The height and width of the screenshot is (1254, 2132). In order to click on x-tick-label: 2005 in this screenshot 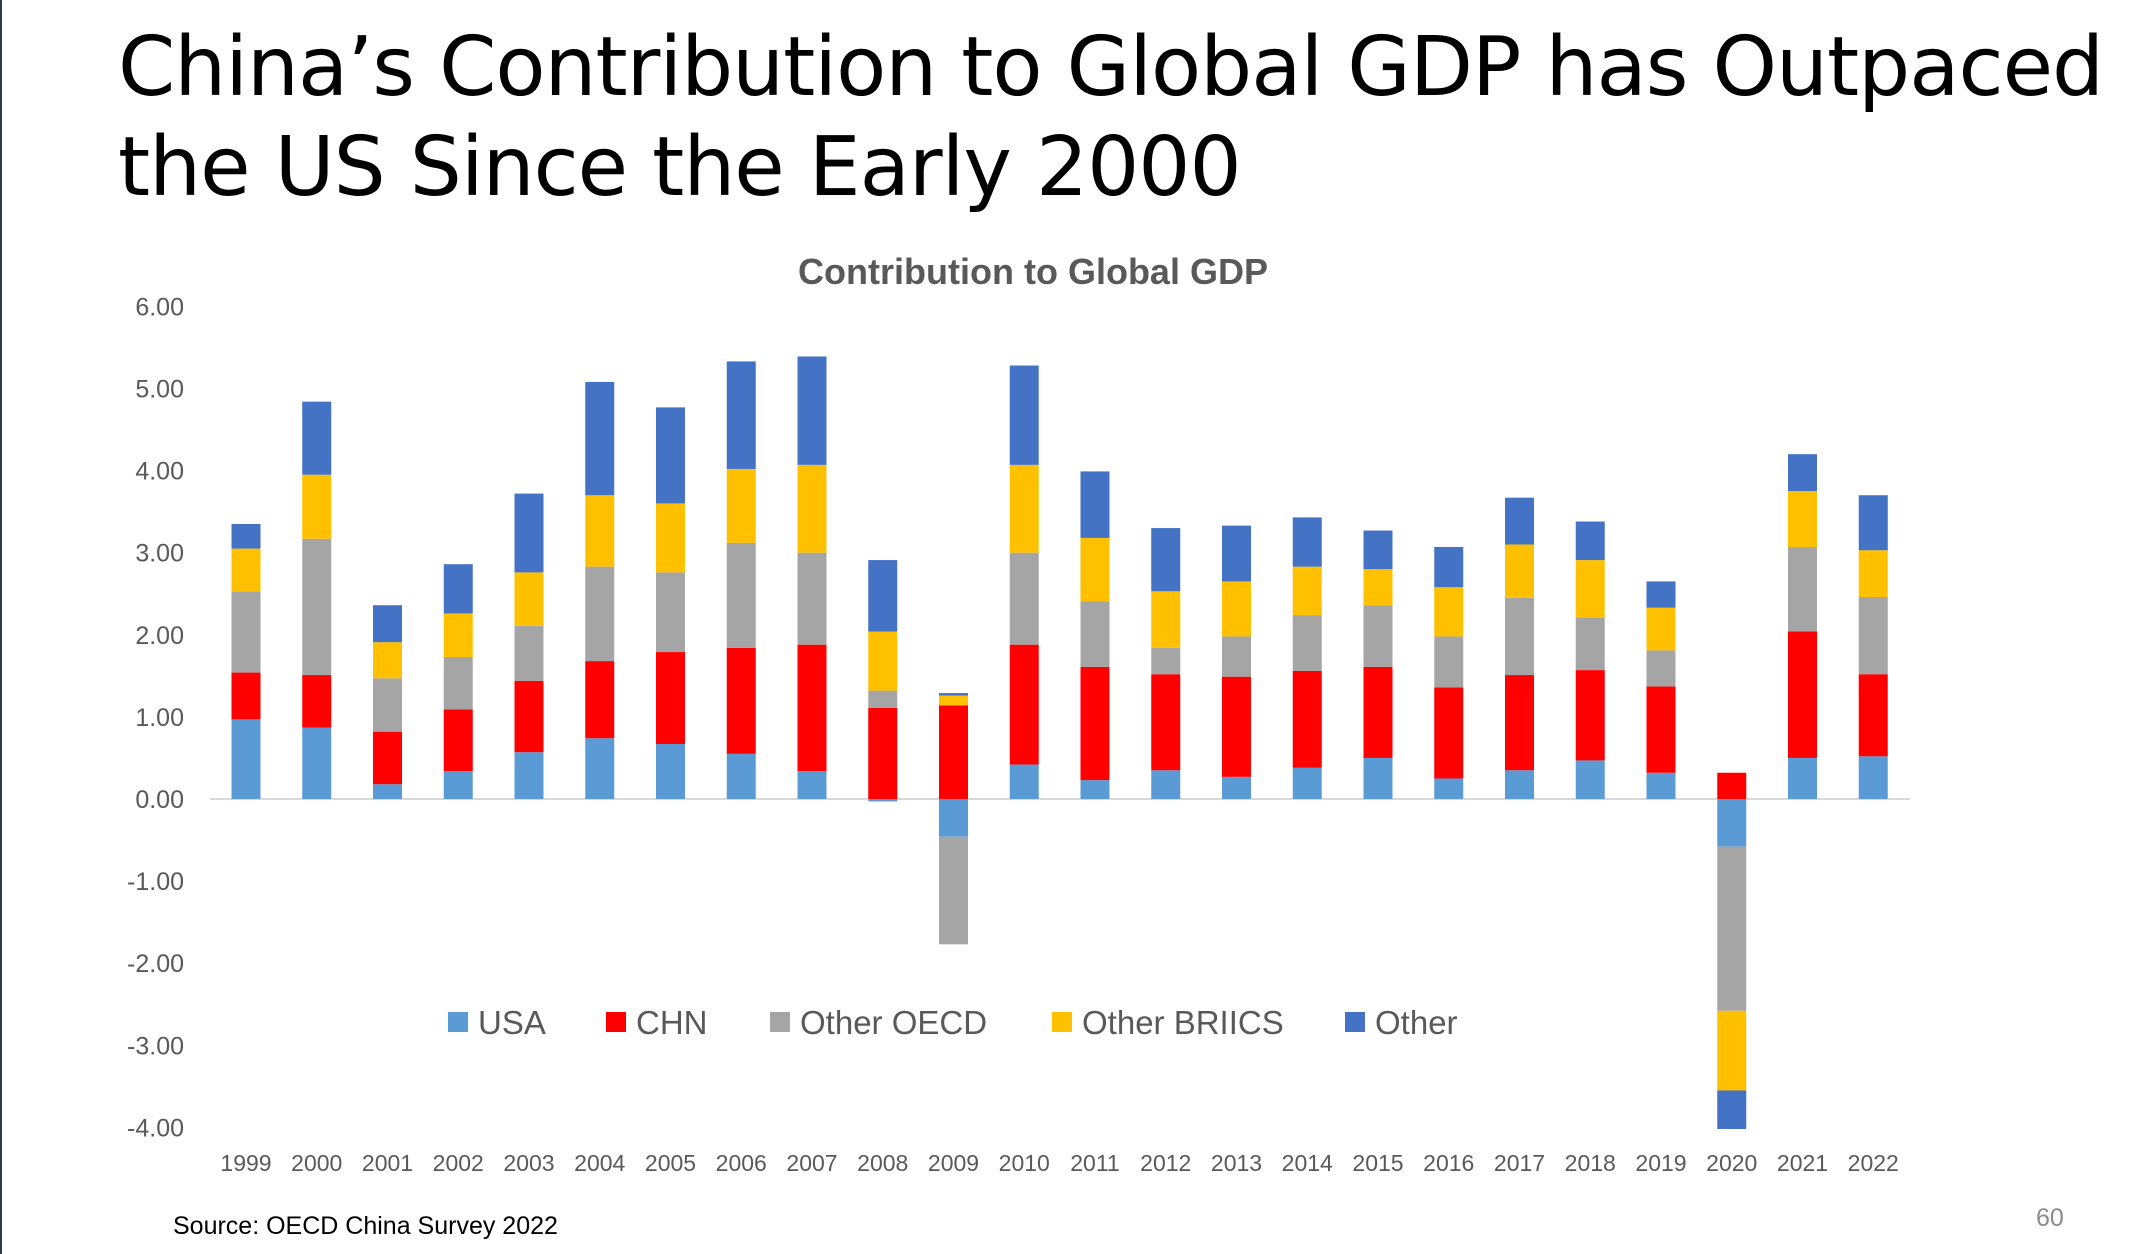, I will do `click(670, 1163)`.